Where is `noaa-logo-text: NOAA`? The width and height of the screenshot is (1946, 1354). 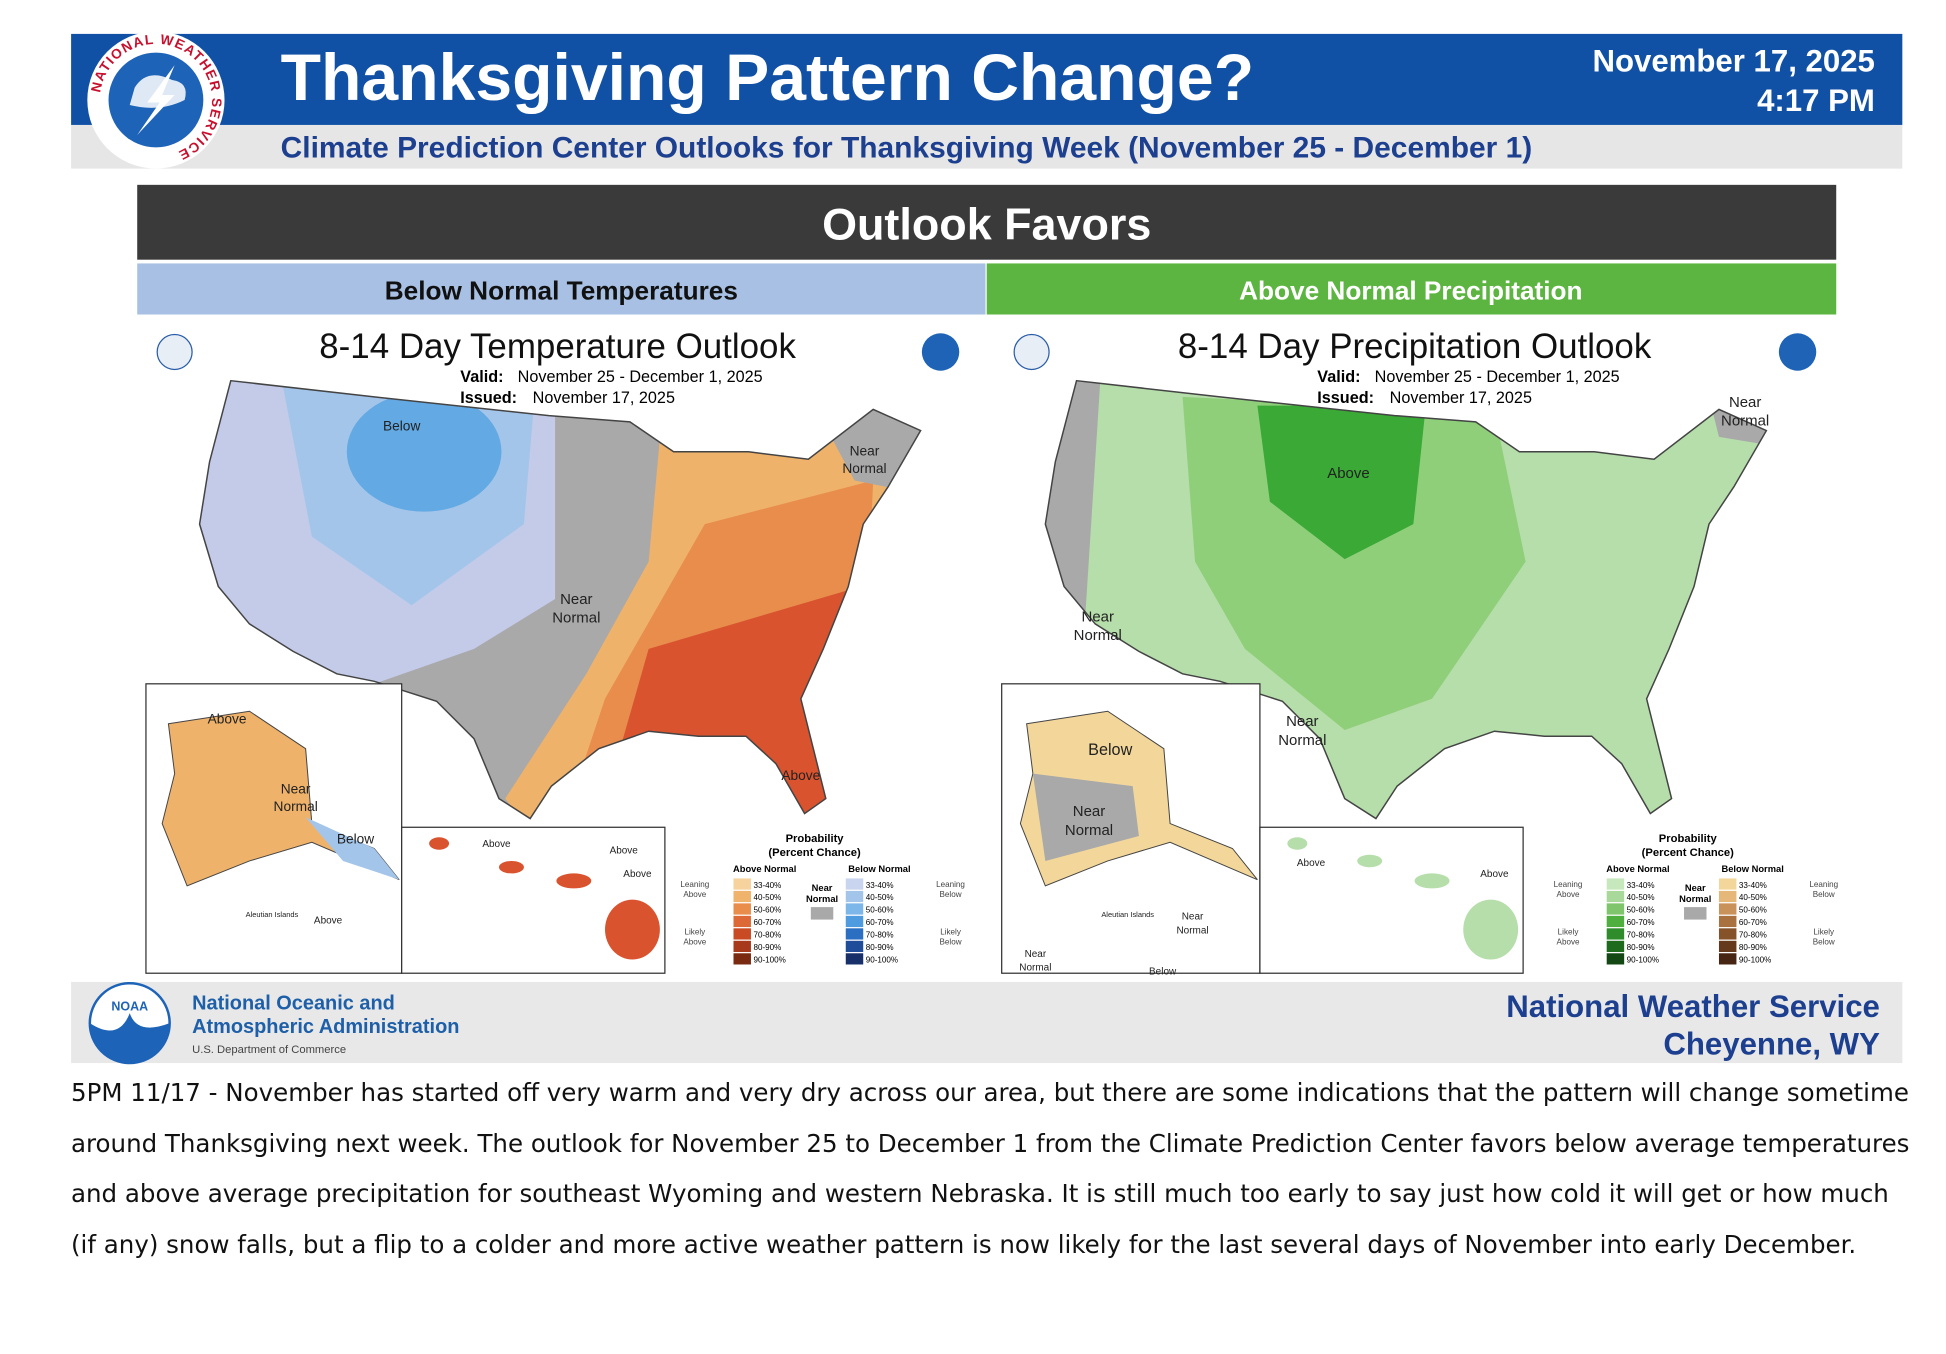 noaa-logo-text: NOAA is located at coordinates (129, 1007).